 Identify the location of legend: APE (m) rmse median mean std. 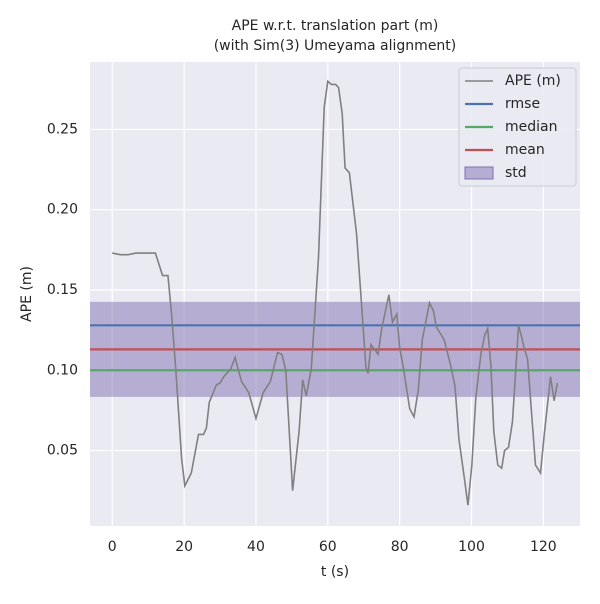
(517, 127).